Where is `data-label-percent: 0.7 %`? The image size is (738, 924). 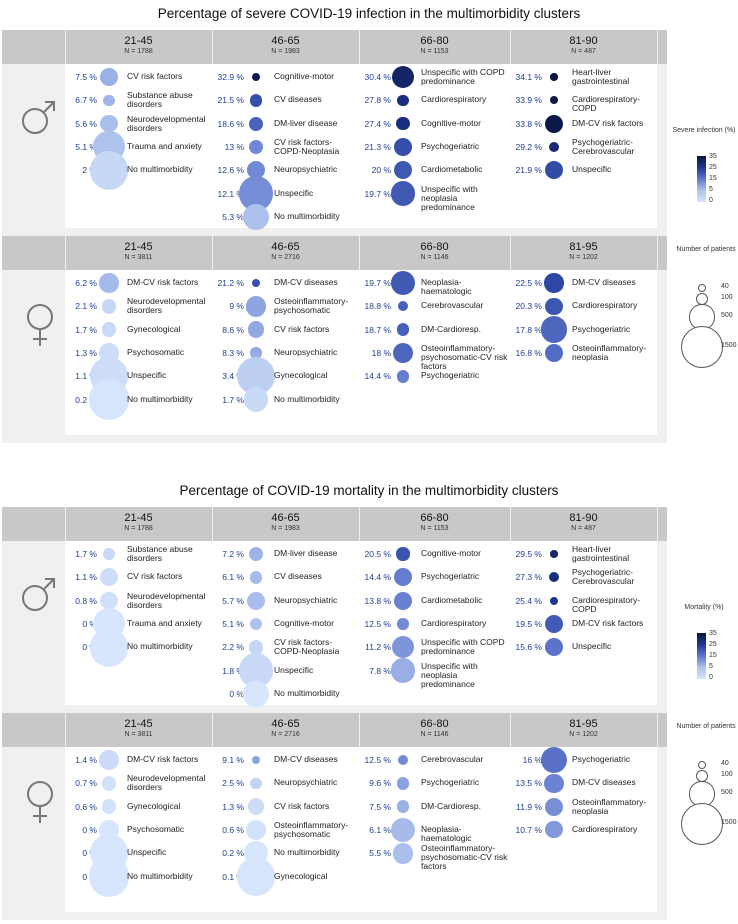 data-label-percent: 0.7 % is located at coordinates (86, 783).